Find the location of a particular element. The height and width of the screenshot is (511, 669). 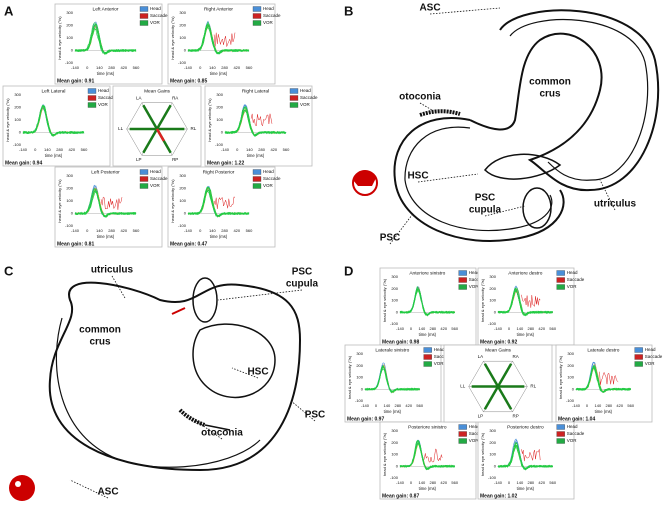

diagram-label: PSC is located at coordinates (315, 415).